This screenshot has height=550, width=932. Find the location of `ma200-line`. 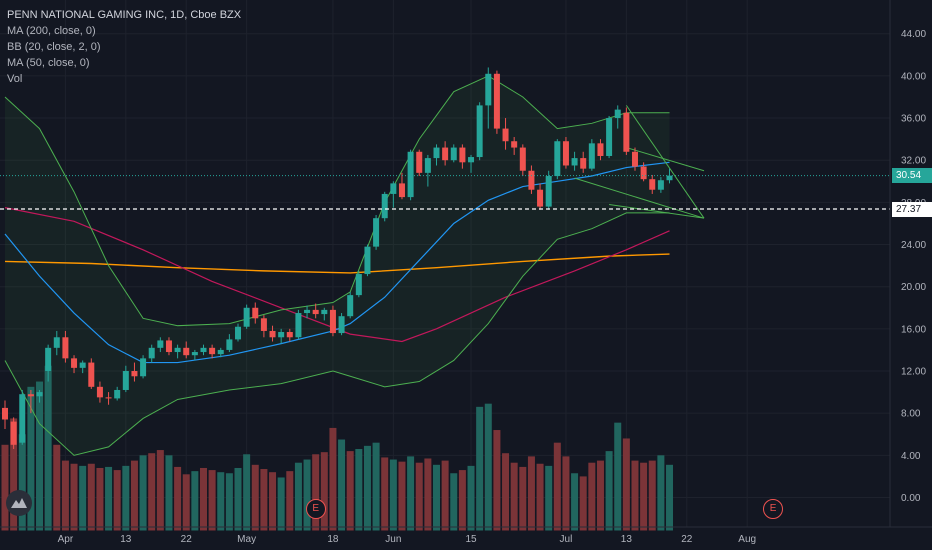

ma200-line is located at coordinates (337, 263).